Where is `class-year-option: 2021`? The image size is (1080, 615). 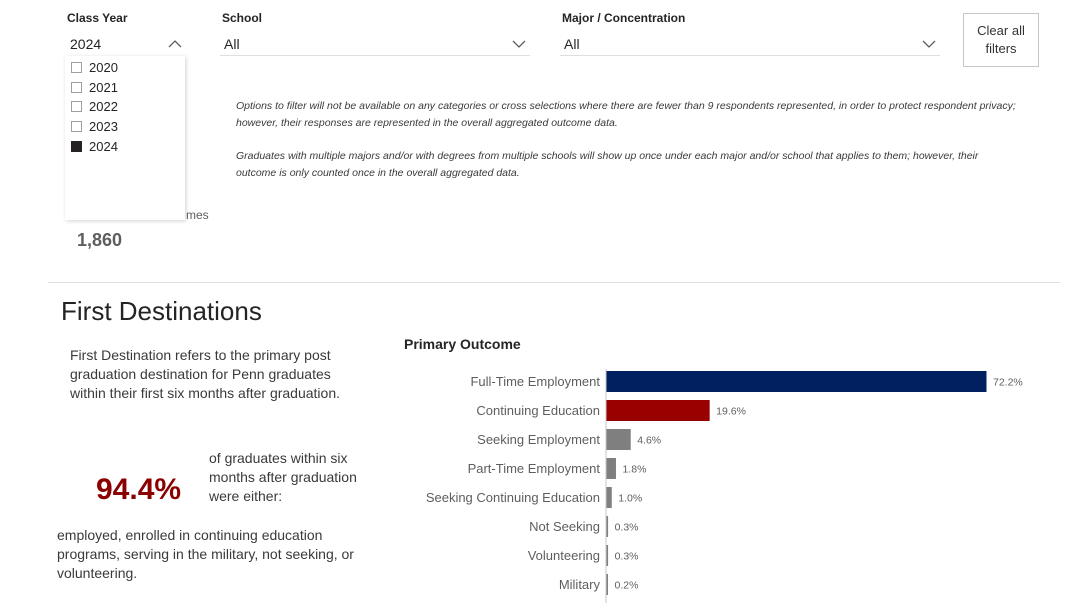
class-year-option: 2021 is located at coordinates (125, 88).